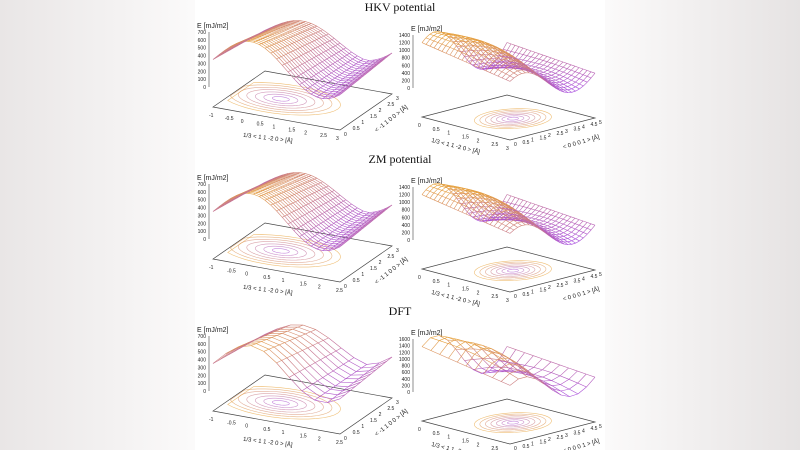  I want to click on z-tick-label: 0, so click(408, 393).